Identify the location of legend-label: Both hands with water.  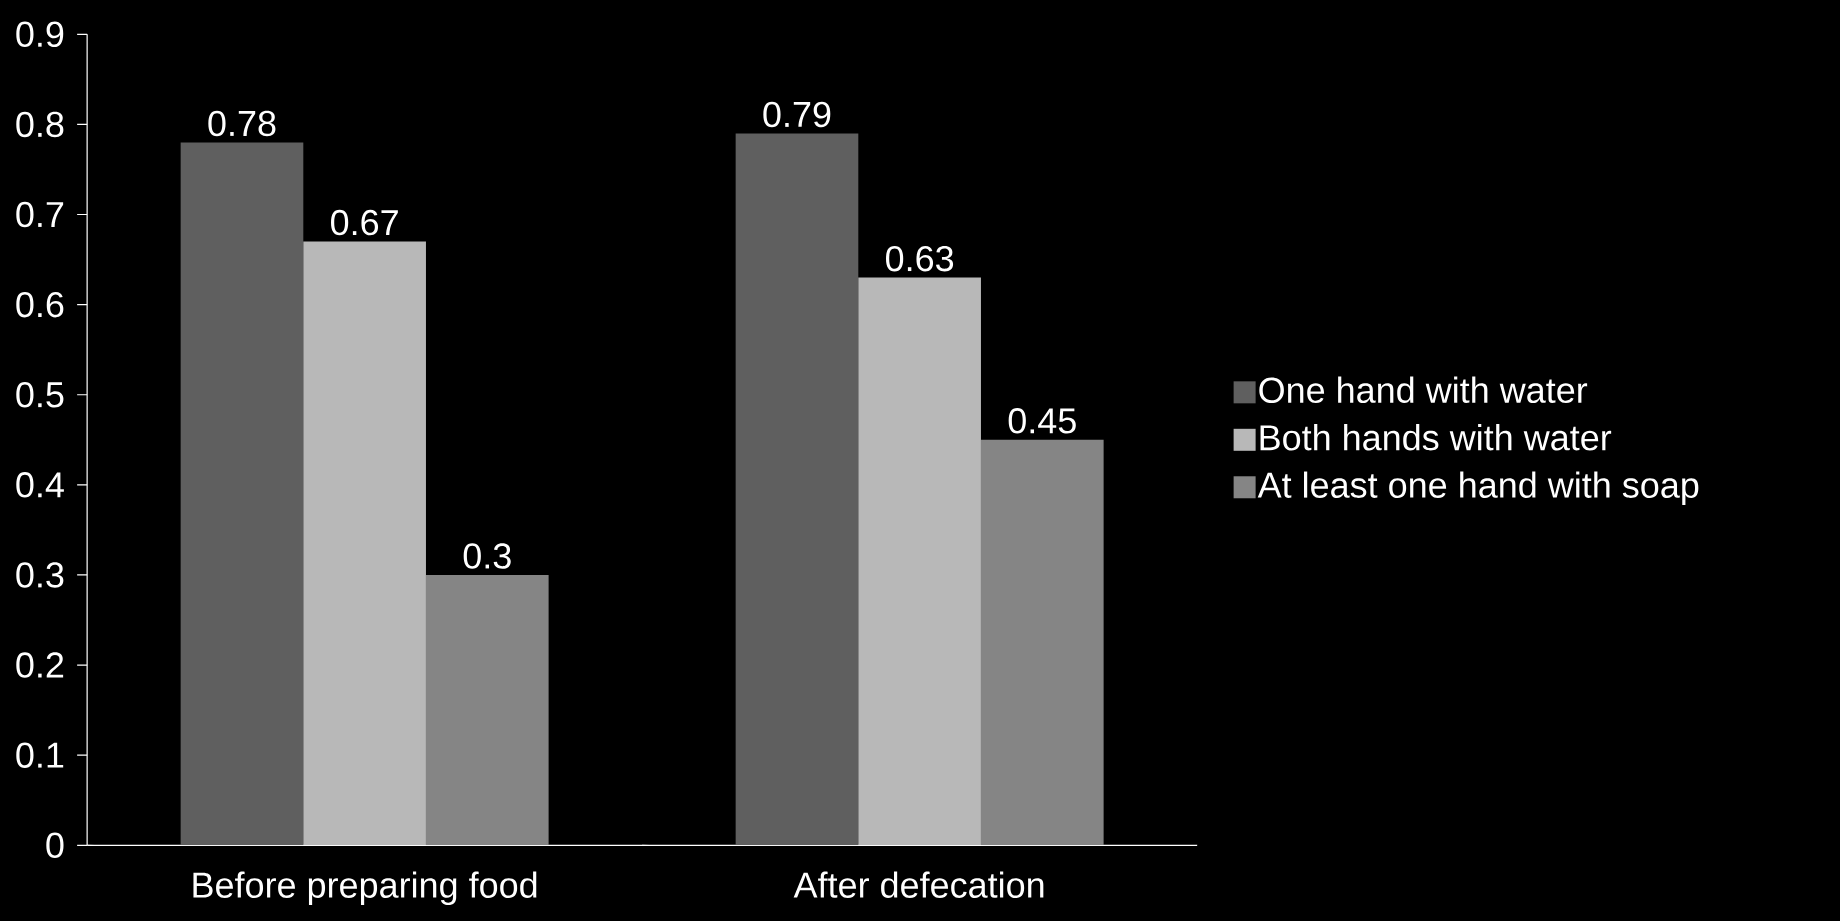
(1436, 437).